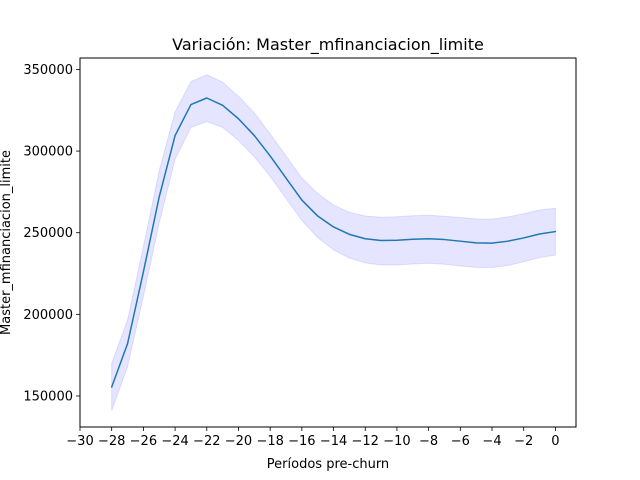 The width and height of the screenshot is (640, 480). What do you see at coordinates (48, 70) in the screenshot?
I see `y-tick-label: 350000` at bounding box center [48, 70].